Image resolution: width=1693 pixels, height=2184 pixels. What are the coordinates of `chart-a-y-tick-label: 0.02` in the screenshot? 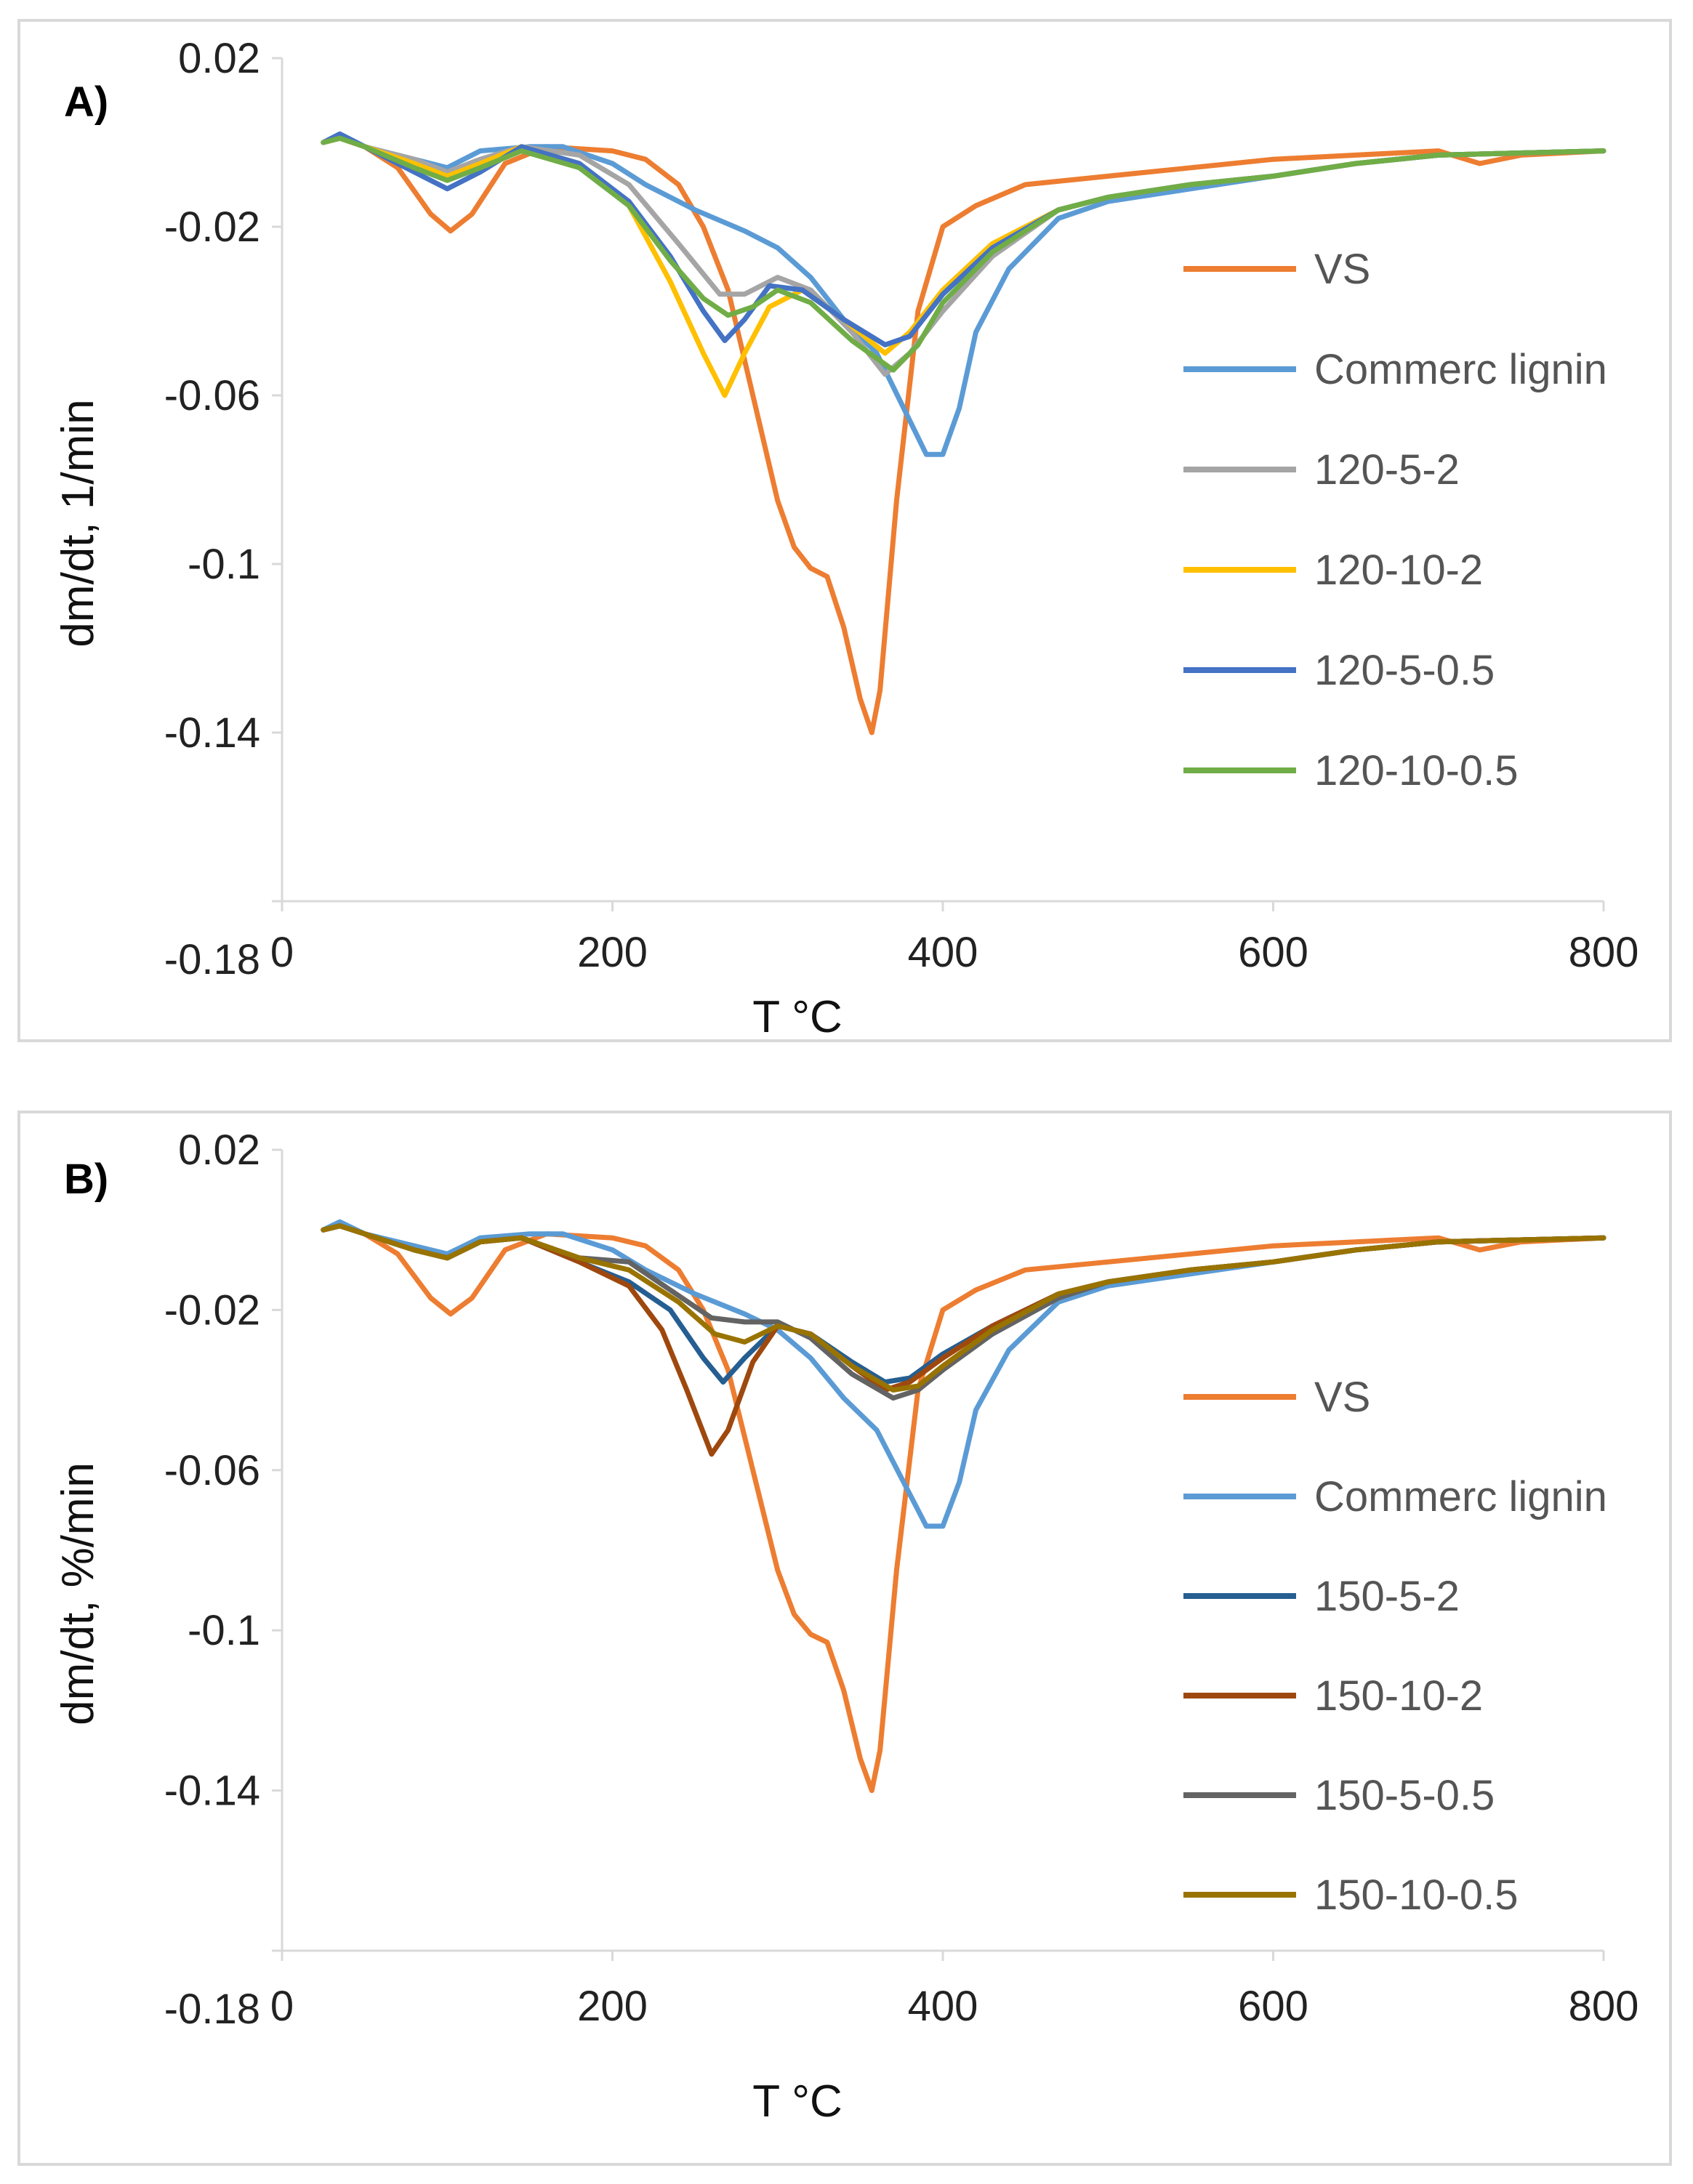 It's located at (219, 58).